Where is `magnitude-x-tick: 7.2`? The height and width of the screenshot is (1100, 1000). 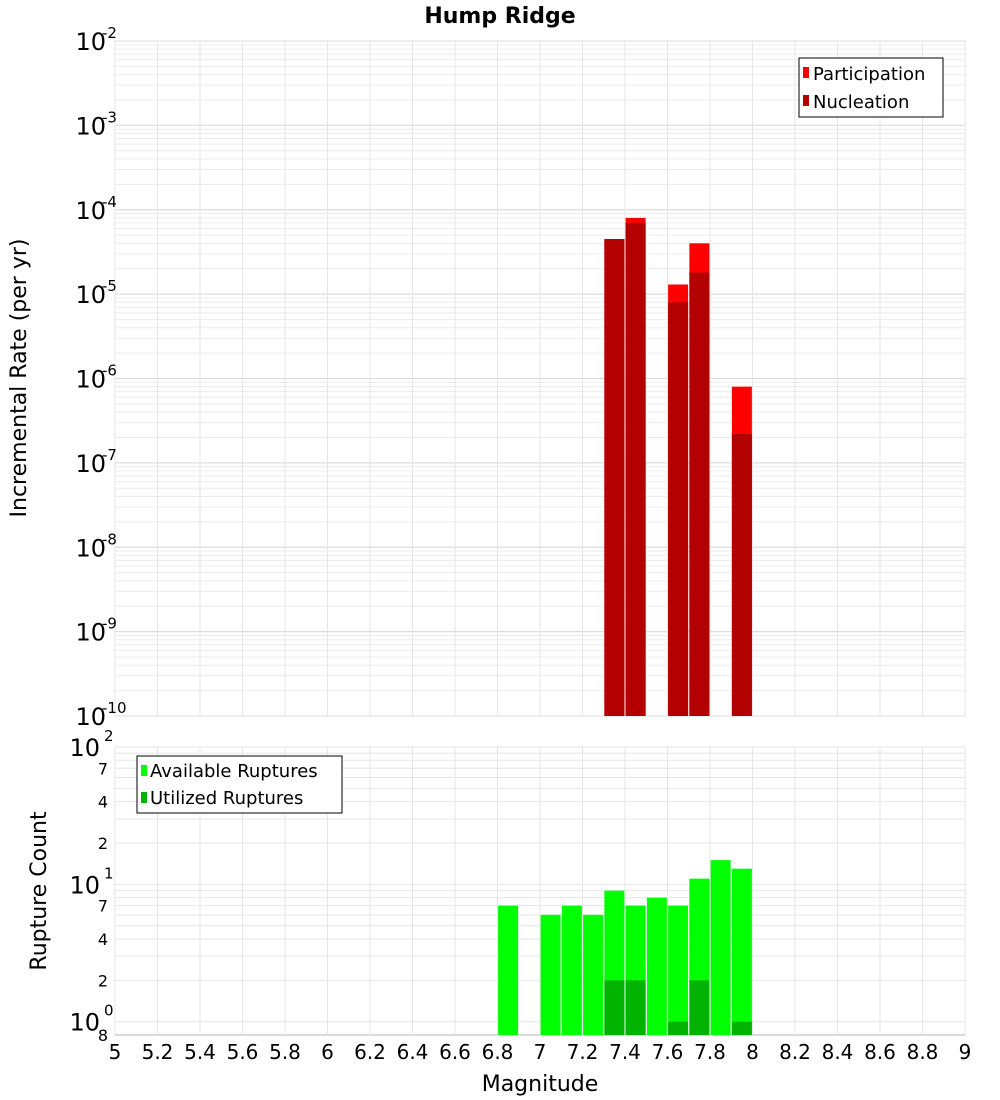 magnitude-x-tick: 7.2 is located at coordinates (583, 1052).